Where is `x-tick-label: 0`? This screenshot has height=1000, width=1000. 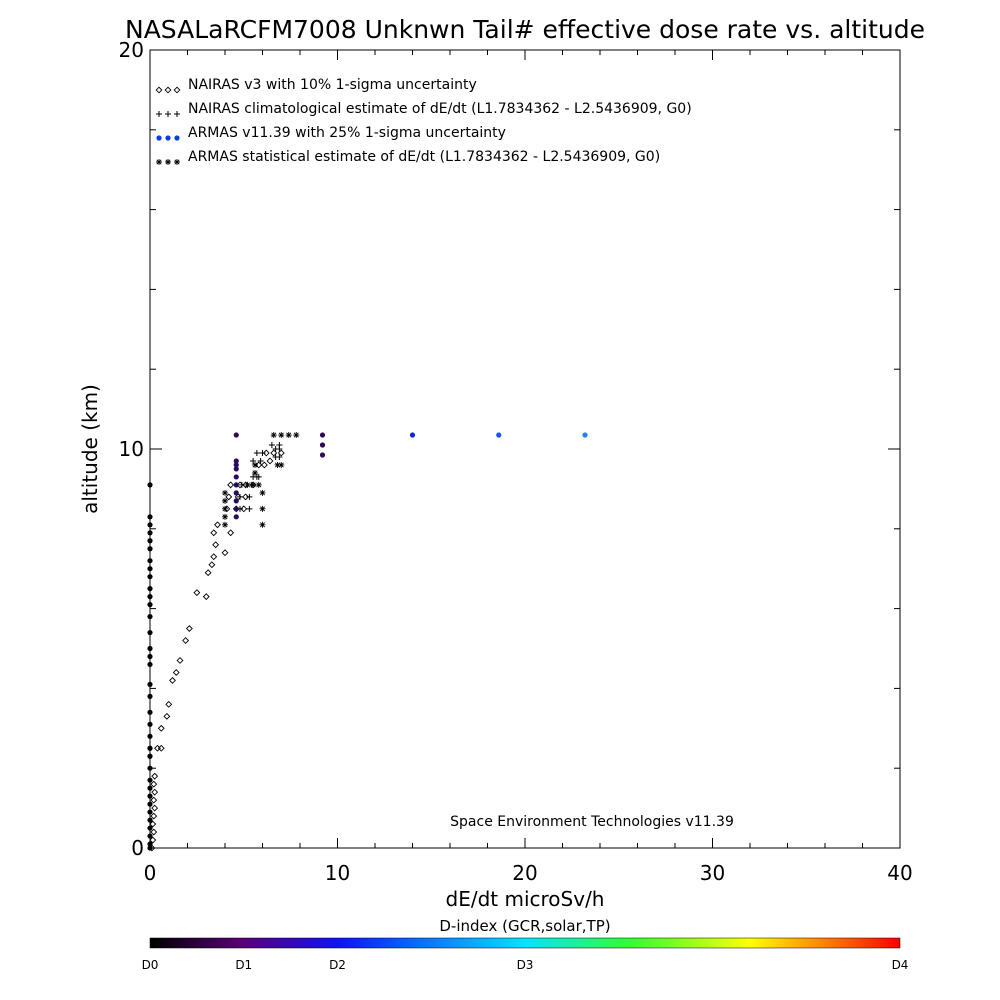 x-tick-label: 0 is located at coordinates (150, 873).